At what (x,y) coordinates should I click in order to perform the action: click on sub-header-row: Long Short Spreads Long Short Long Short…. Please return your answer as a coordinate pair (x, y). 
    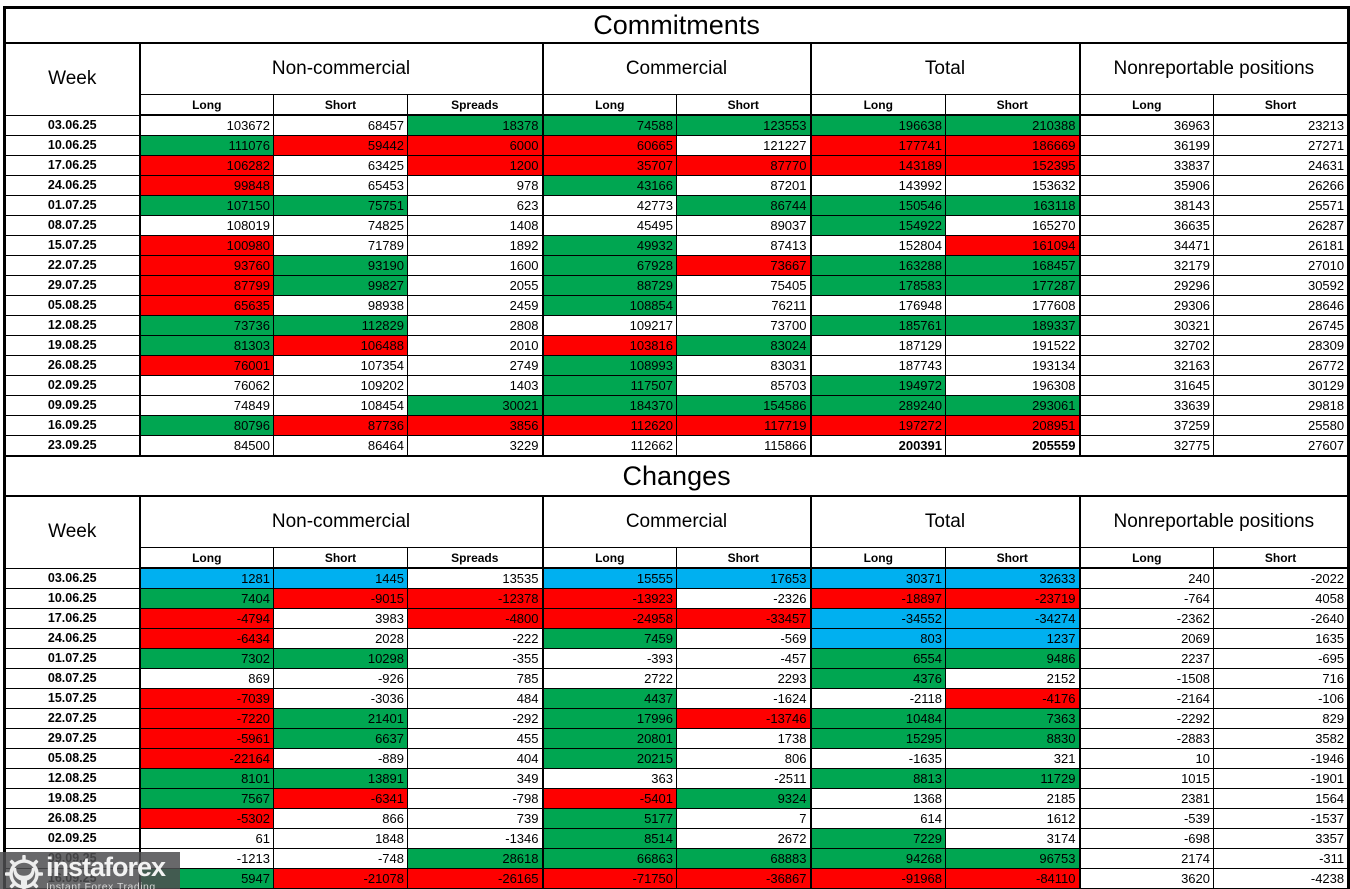
    Looking at the image, I should click on (677, 105).